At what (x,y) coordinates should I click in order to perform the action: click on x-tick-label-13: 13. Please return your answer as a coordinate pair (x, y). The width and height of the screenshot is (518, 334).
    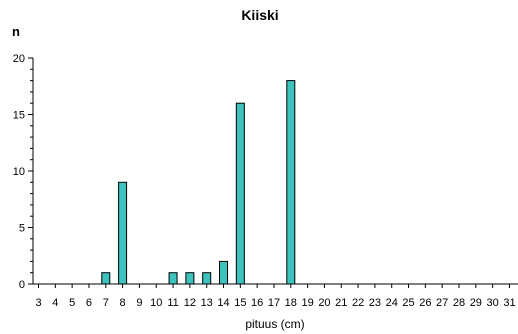
    Looking at the image, I should click on (207, 303).